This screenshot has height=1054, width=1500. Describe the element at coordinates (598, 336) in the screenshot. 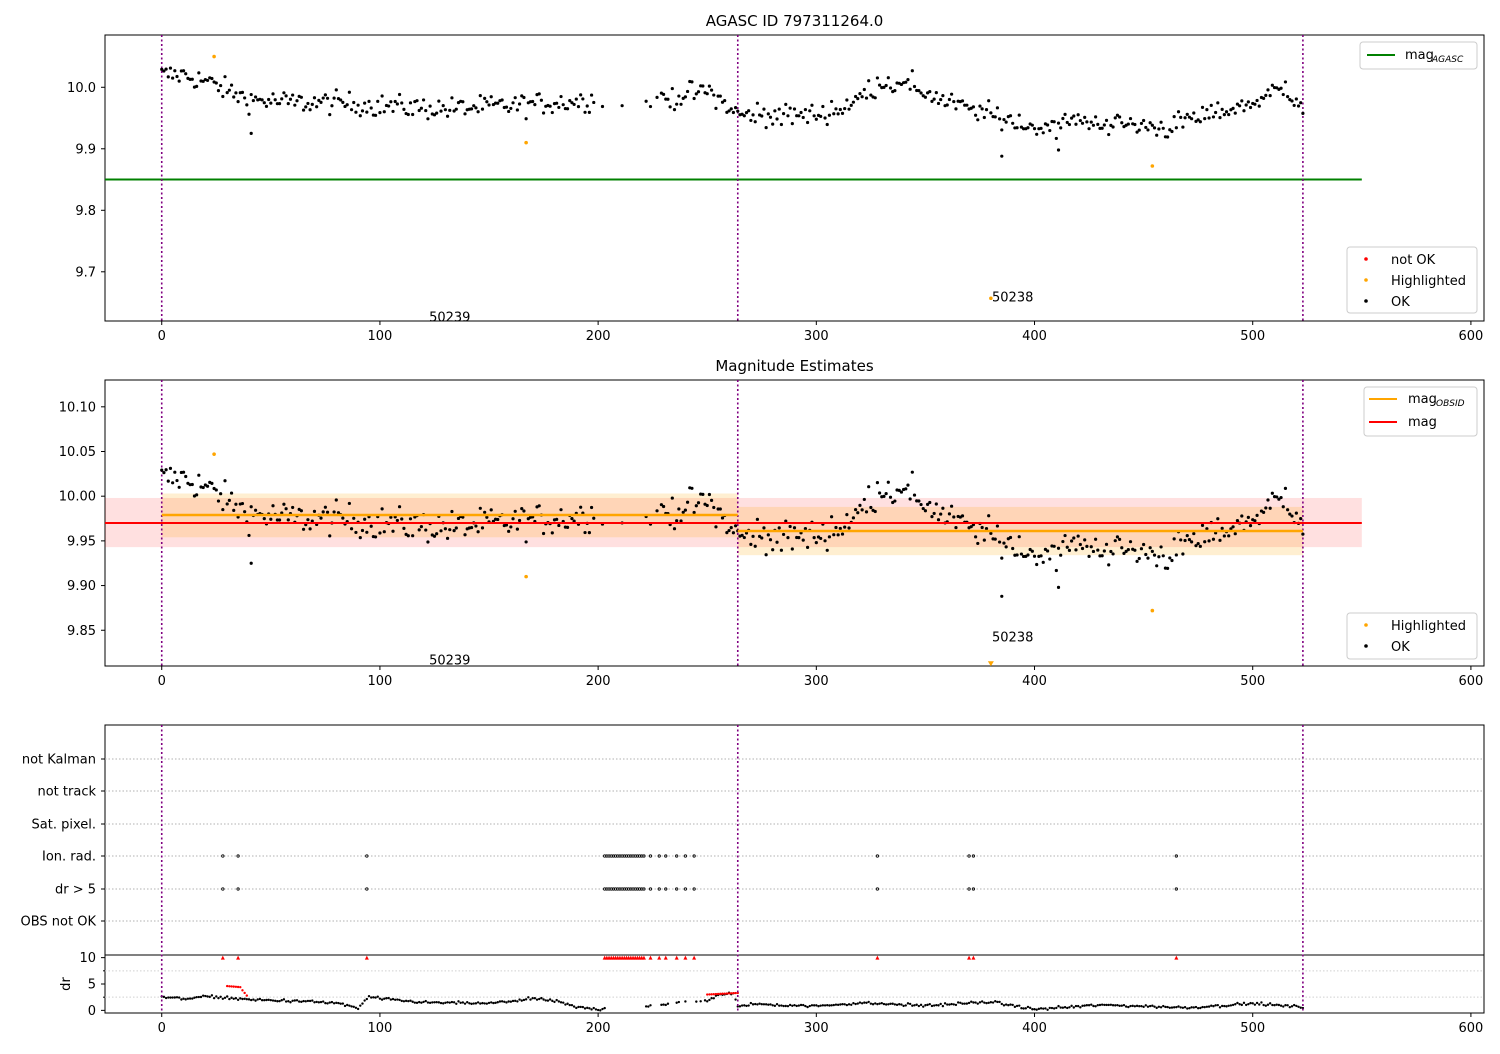

I see `x-tick-label: 200` at that location.